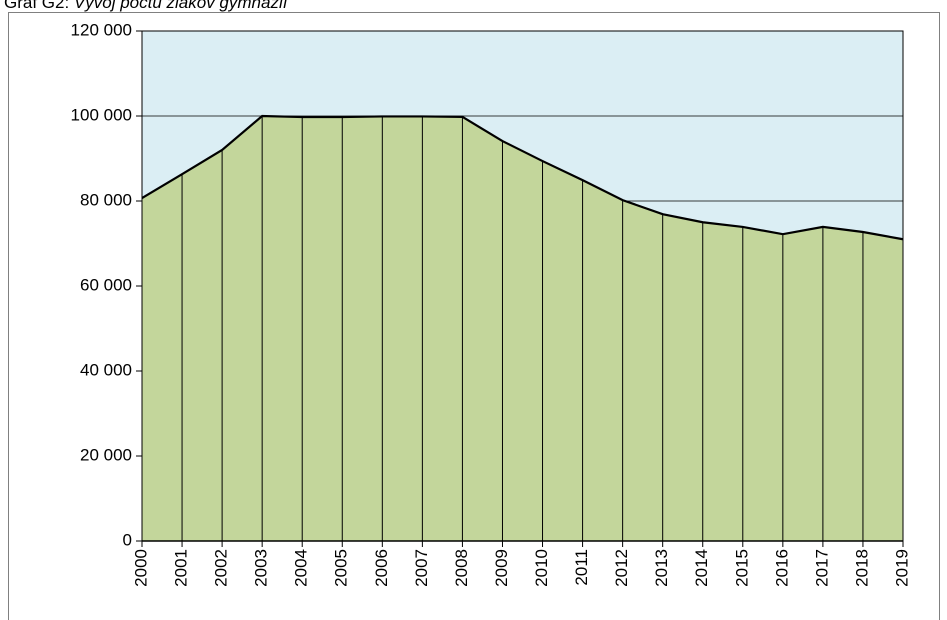 The image size is (947, 620). I want to click on x-tick-label: 2010, so click(541, 568).